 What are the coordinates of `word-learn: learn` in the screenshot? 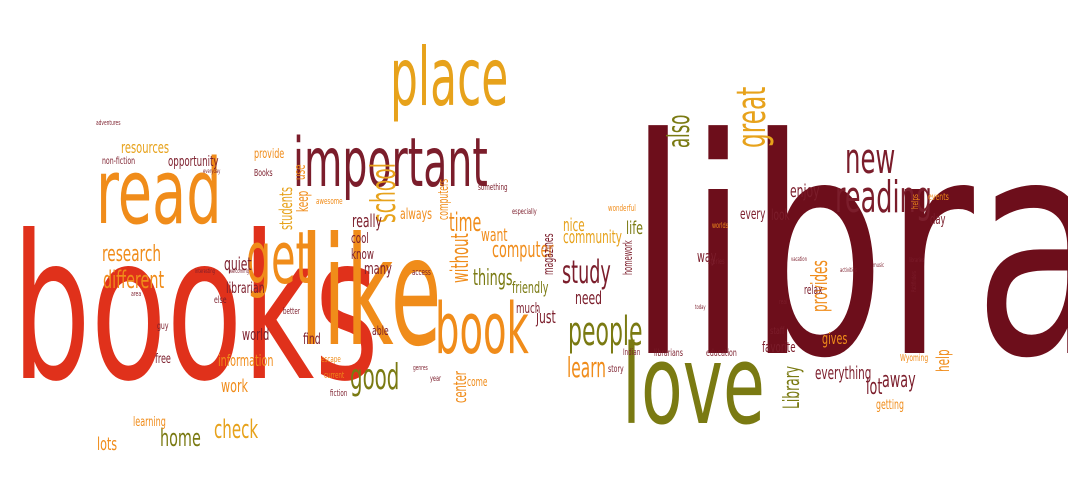 It's located at (587, 367).